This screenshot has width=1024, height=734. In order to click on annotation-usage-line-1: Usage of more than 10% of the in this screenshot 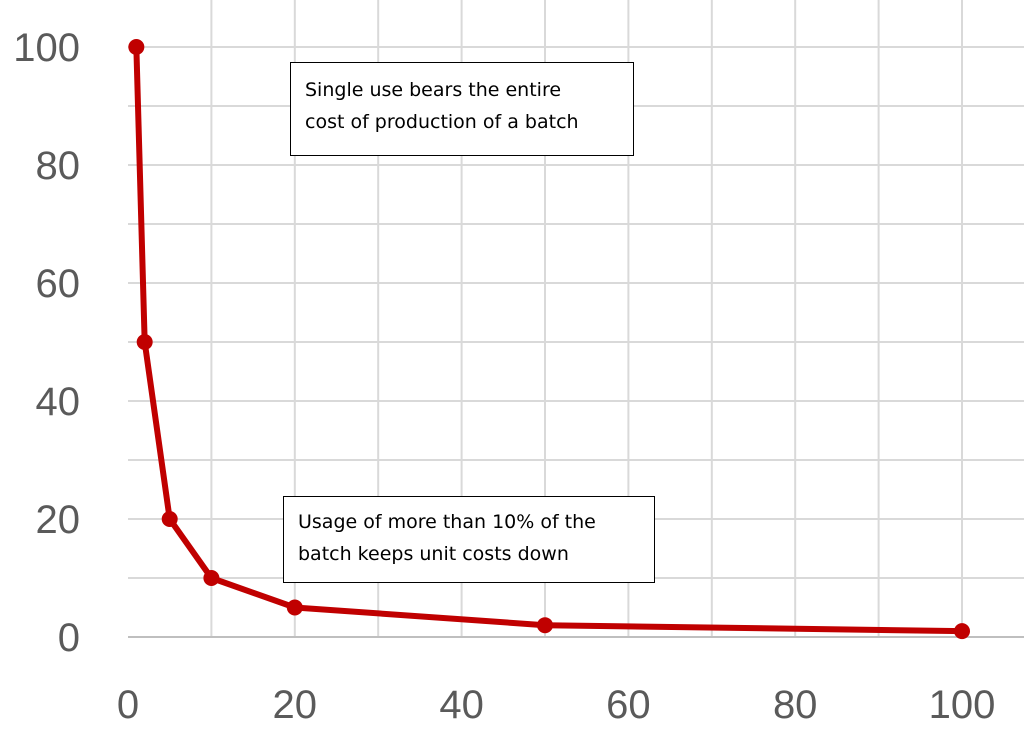, I will do `click(447, 522)`.